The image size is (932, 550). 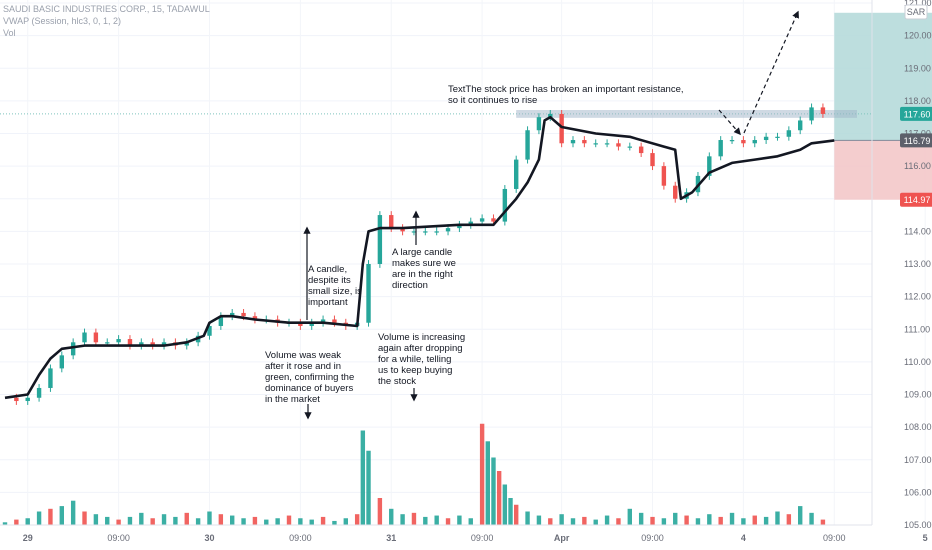 What do you see at coordinates (62, 21) in the screenshot?
I see `legend-vwap: VWAP (Session, hlc3, 0, 1, 2)` at bounding box center [62, 21].